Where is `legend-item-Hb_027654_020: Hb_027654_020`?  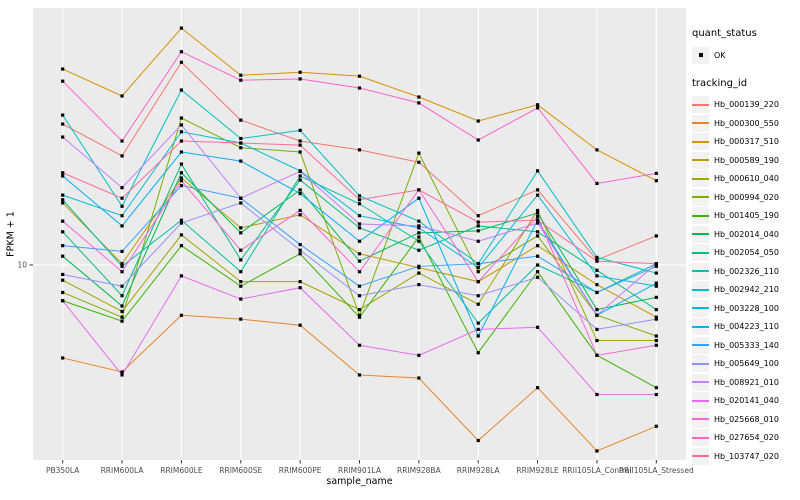 legend-item-Hb_027654_020: Hb_027654_020 is located at coordinates (745, 438).